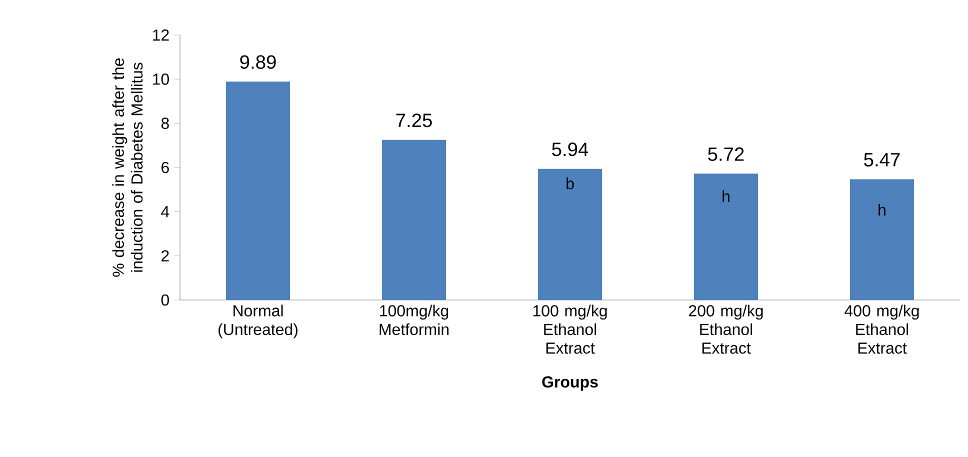 This screenshot has height=457, width=968. Describe the element at coordinates (165, 256) in the screenshot. I see `y-tick-label: 2` at that location.